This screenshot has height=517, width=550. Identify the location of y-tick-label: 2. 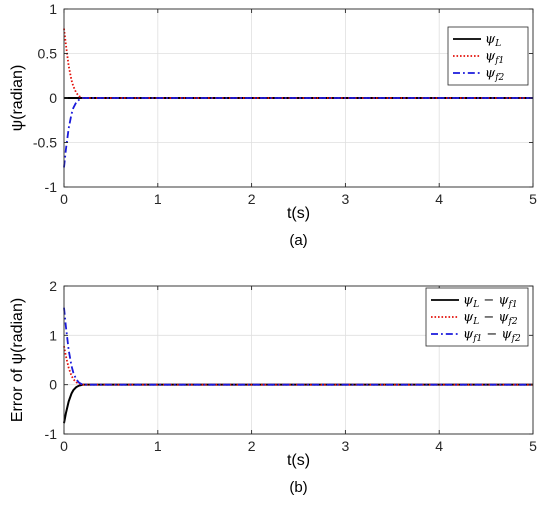
(53, 286).